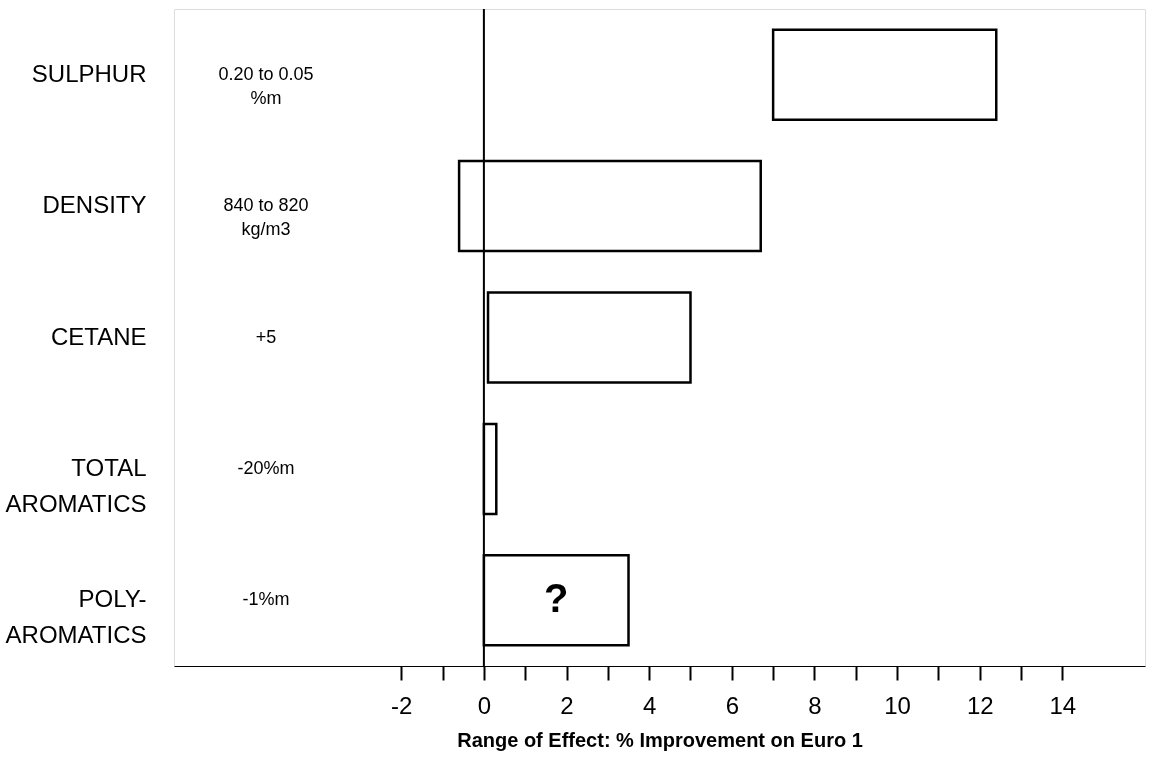 This screenshot has height=770, width=1158. What do you see at coordinates (76, 617) in the screenshot?
I see `y-tick-label: POLY- AROMATICS` at bounding box center [76, 617].